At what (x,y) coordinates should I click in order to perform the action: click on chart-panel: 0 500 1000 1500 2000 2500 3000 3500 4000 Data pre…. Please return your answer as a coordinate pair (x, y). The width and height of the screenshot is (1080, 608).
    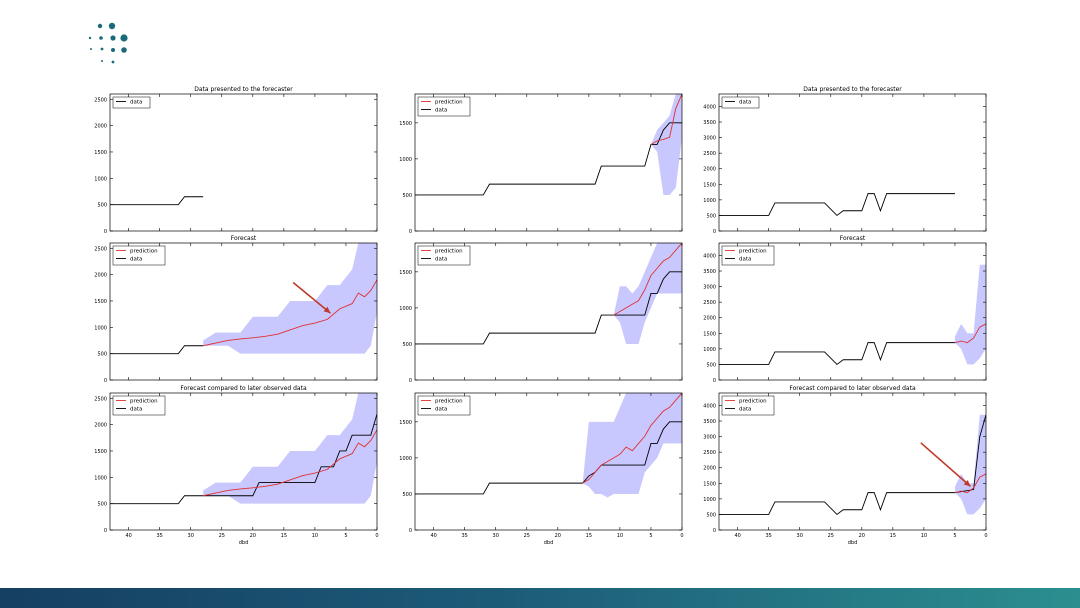
    Looking at the image, I should click on (845, 160).